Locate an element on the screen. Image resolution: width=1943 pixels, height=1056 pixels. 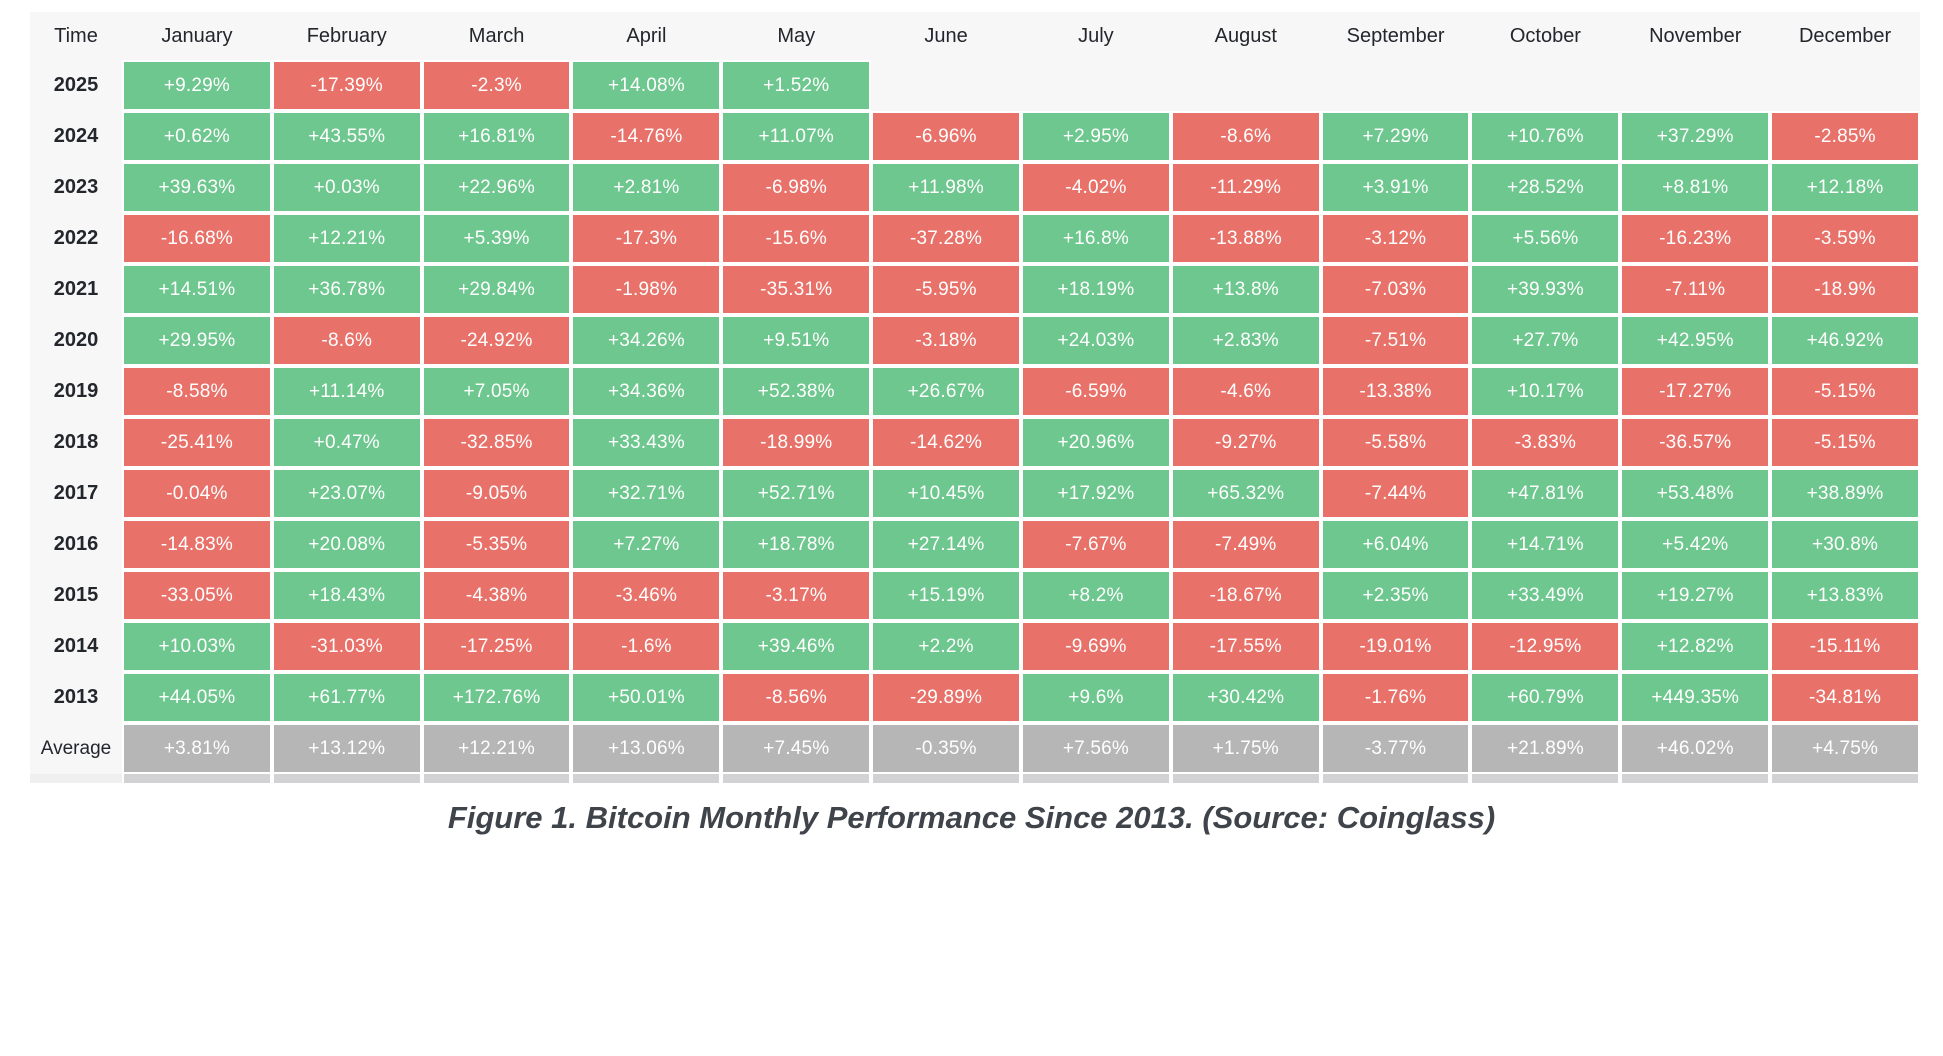
performance-cell: -16.68% is located at coordinates (197, 238).